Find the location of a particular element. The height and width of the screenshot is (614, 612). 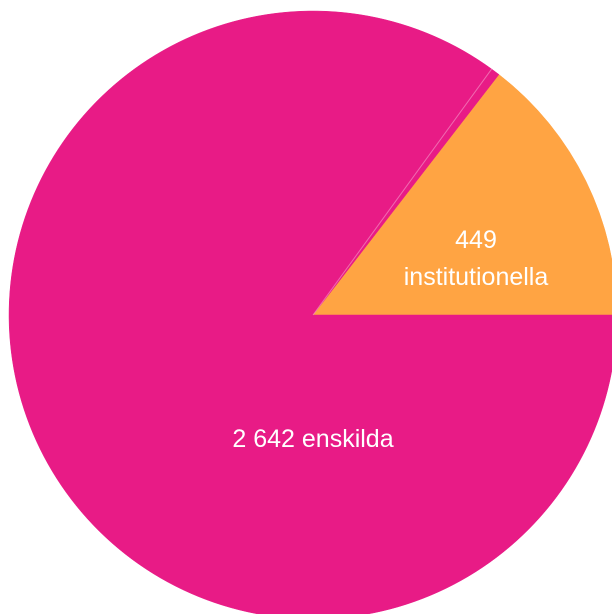

slice-separator is located at coordinates (402, 192).